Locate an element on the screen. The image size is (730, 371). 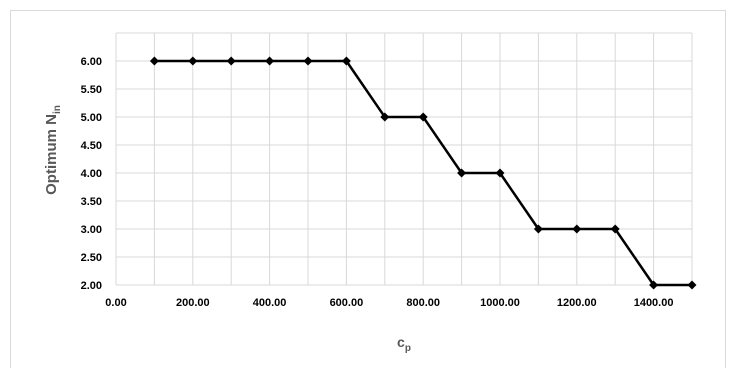
x-axis-title-text: c is located at coordinates (401, 342).